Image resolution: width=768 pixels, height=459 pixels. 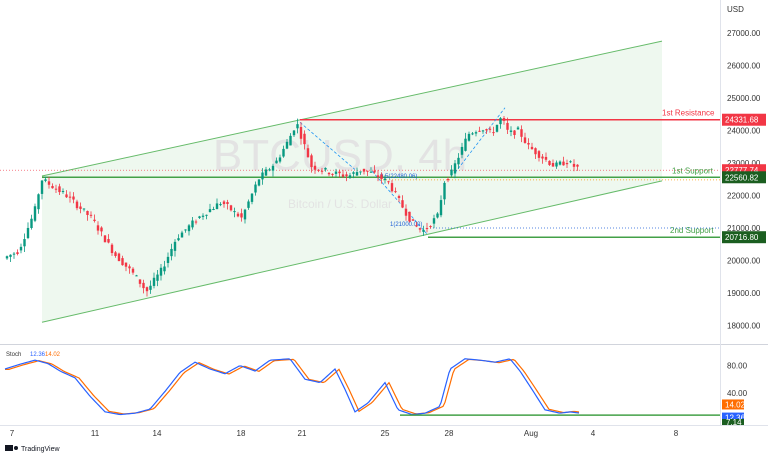 What do you see at coordinates (693, 170) in the screenshot?
I see `support-1-label: 1st Support` at bounding box center [693, 170].